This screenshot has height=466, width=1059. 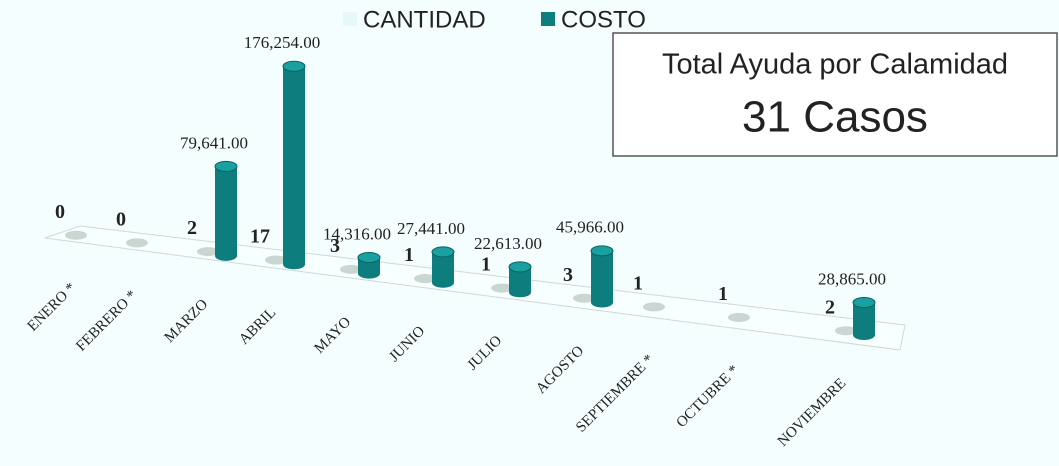 What do you see at coordinates (603, 19) in the screenshot?
I see `legend-label: COSTO` at bounding box center [603, 19].